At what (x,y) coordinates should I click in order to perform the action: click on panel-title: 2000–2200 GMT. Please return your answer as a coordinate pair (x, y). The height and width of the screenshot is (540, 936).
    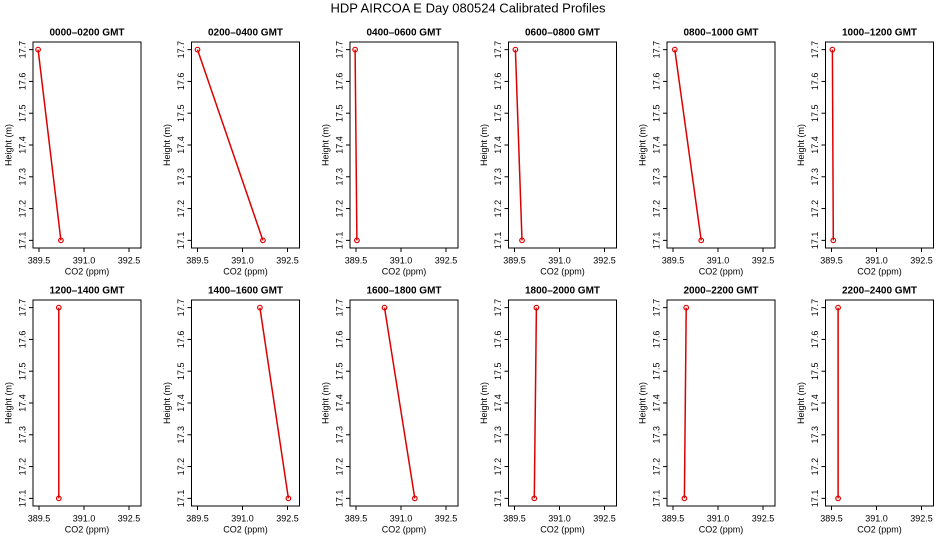
    Looking at the image, I should click on (720, 291).